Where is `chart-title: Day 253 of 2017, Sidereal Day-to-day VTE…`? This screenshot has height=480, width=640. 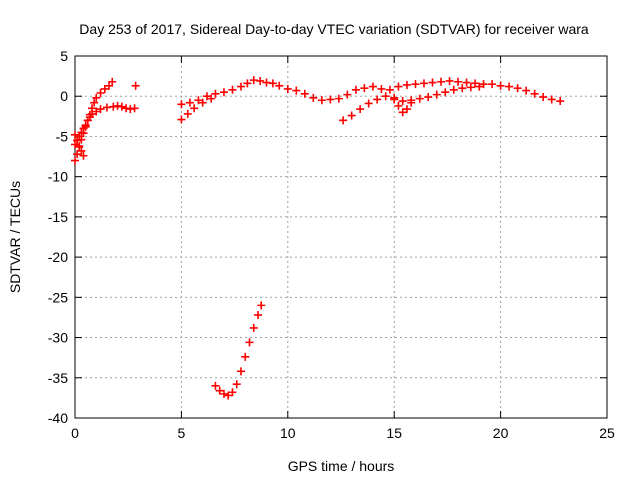
chart-title: Day 253 of 2017, Sidereal Day-to-day VTE… is located at coordinates (334, 29).